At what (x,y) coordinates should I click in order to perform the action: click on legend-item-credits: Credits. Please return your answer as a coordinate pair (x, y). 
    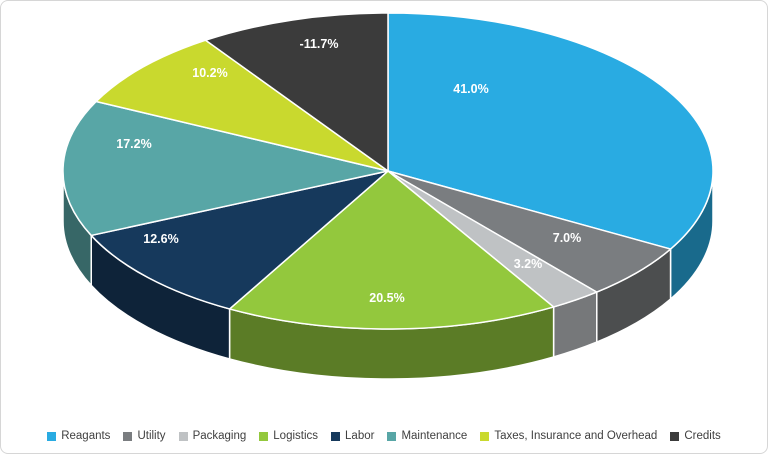
    Looking at the image, I should click on (695, 436).